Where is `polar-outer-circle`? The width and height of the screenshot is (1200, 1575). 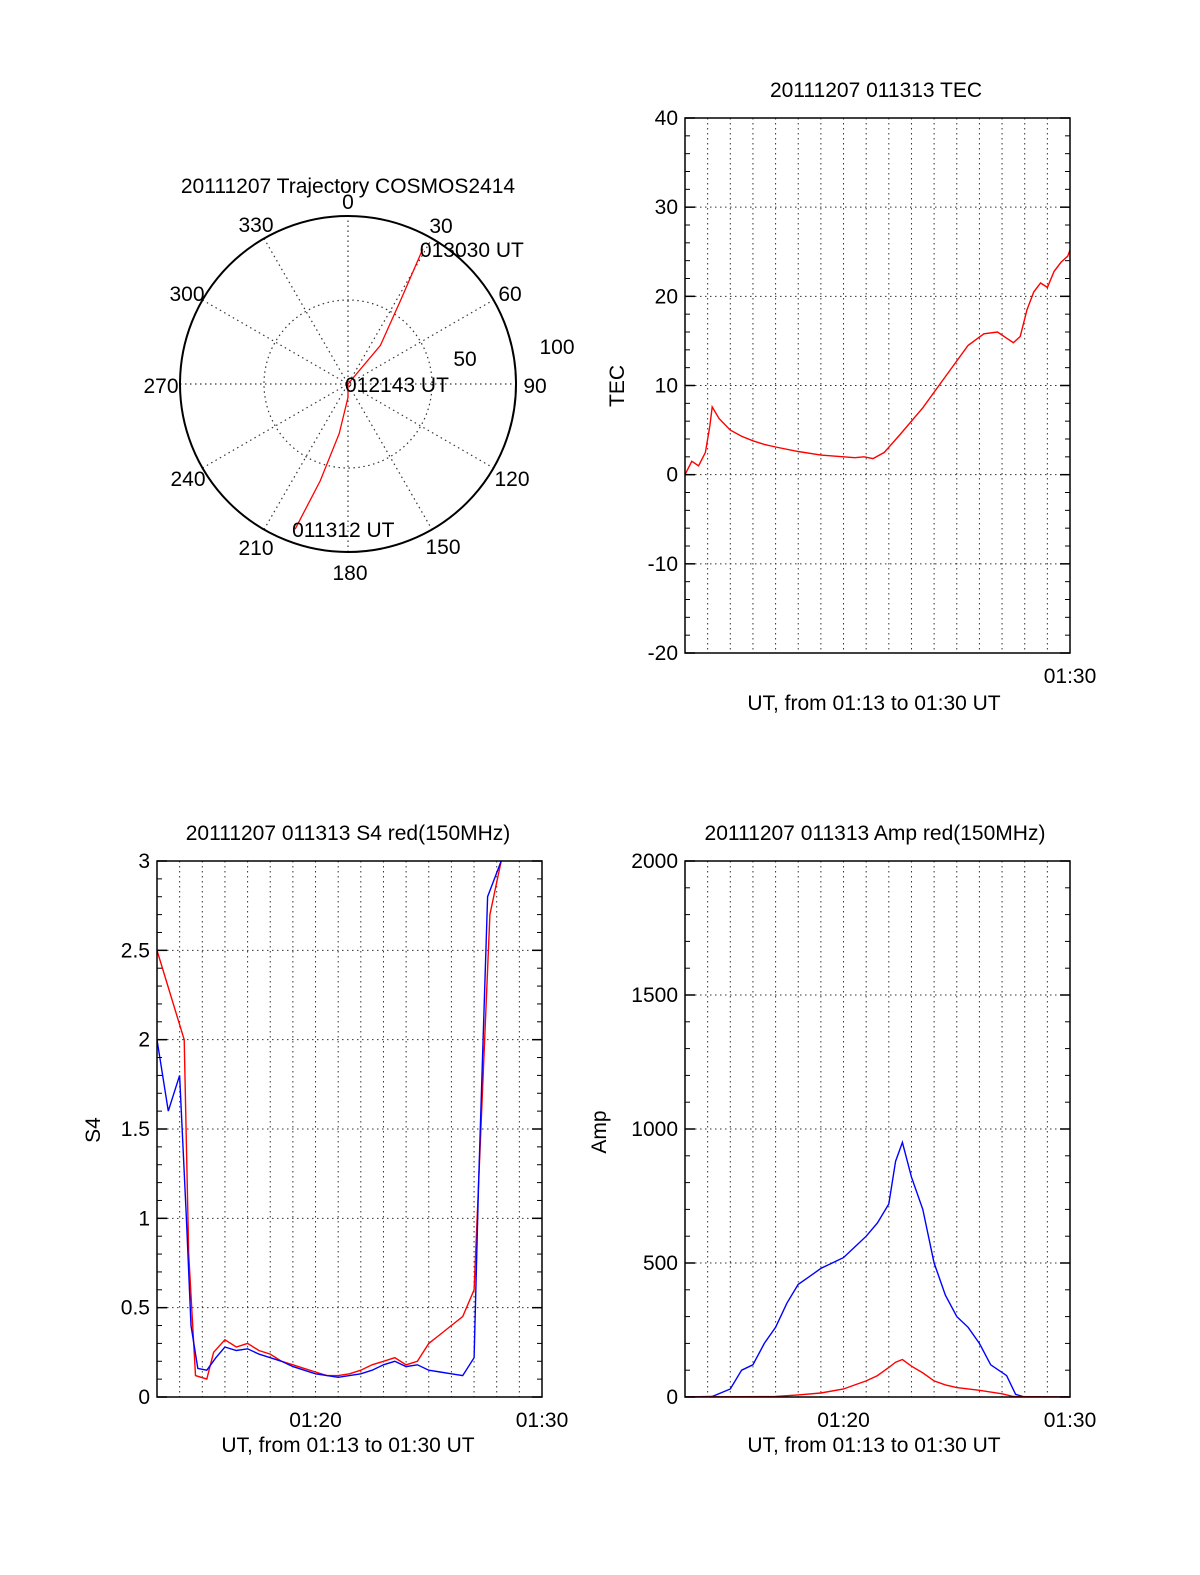 polar-outer-circle is located at coordinates (348, 384).